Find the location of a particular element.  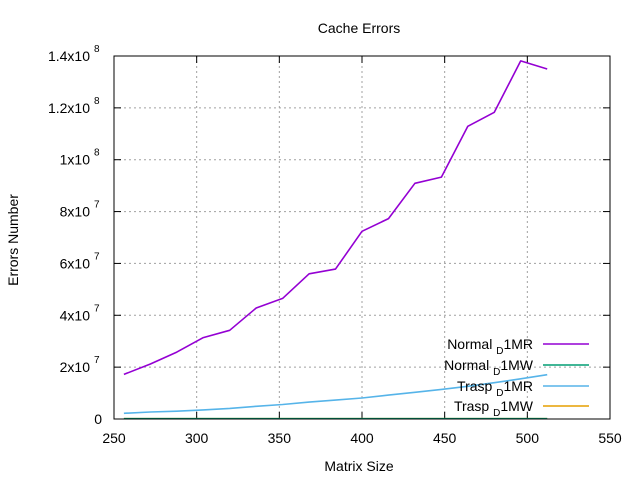

legend-label: Trasp D1MR is located at coordinates (495, 388).